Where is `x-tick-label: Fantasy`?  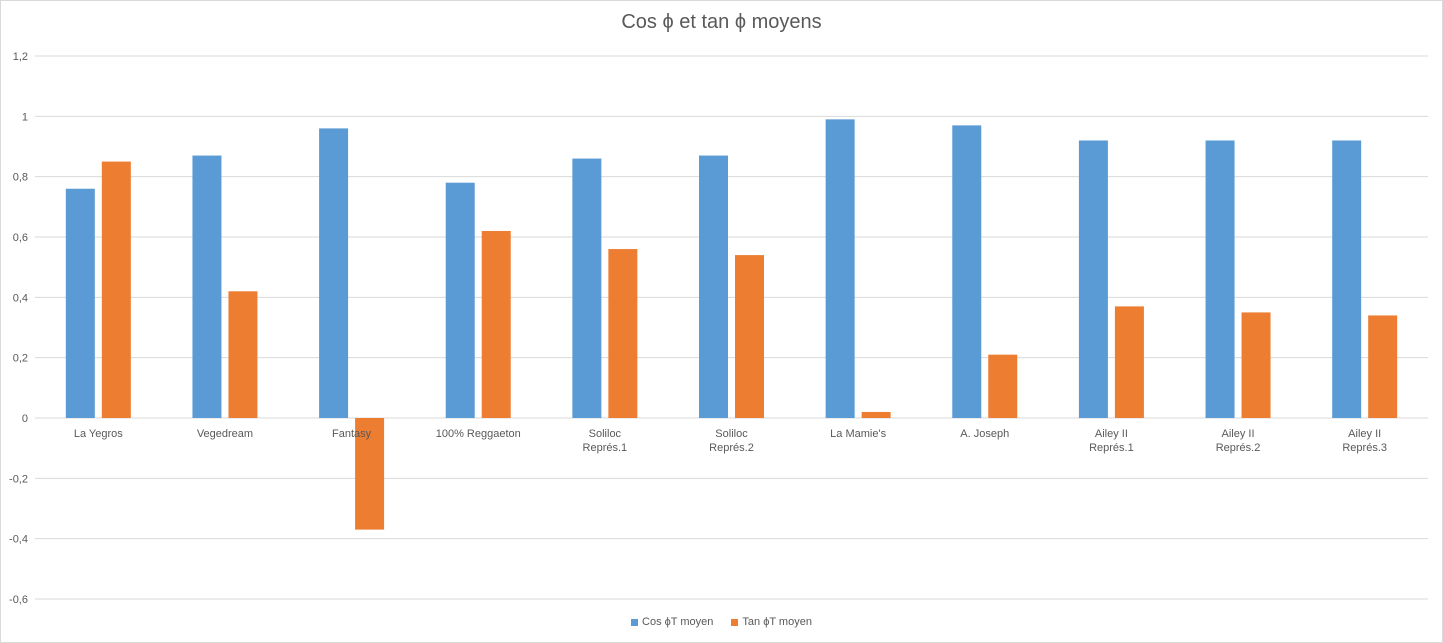 x-tick-label: Fantasy is located at coordinates (352, 434).